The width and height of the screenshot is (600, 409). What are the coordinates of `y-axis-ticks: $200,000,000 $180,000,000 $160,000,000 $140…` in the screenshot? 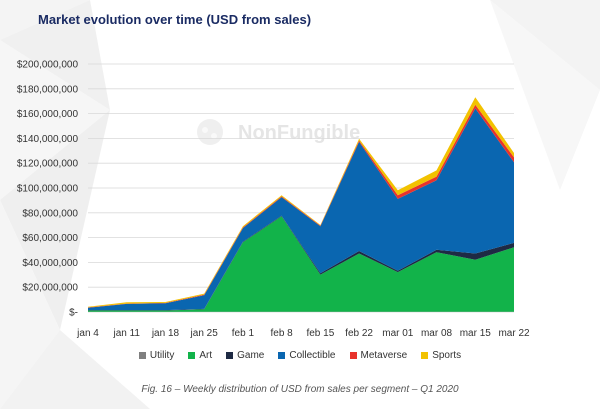 It's located at (48, 189).